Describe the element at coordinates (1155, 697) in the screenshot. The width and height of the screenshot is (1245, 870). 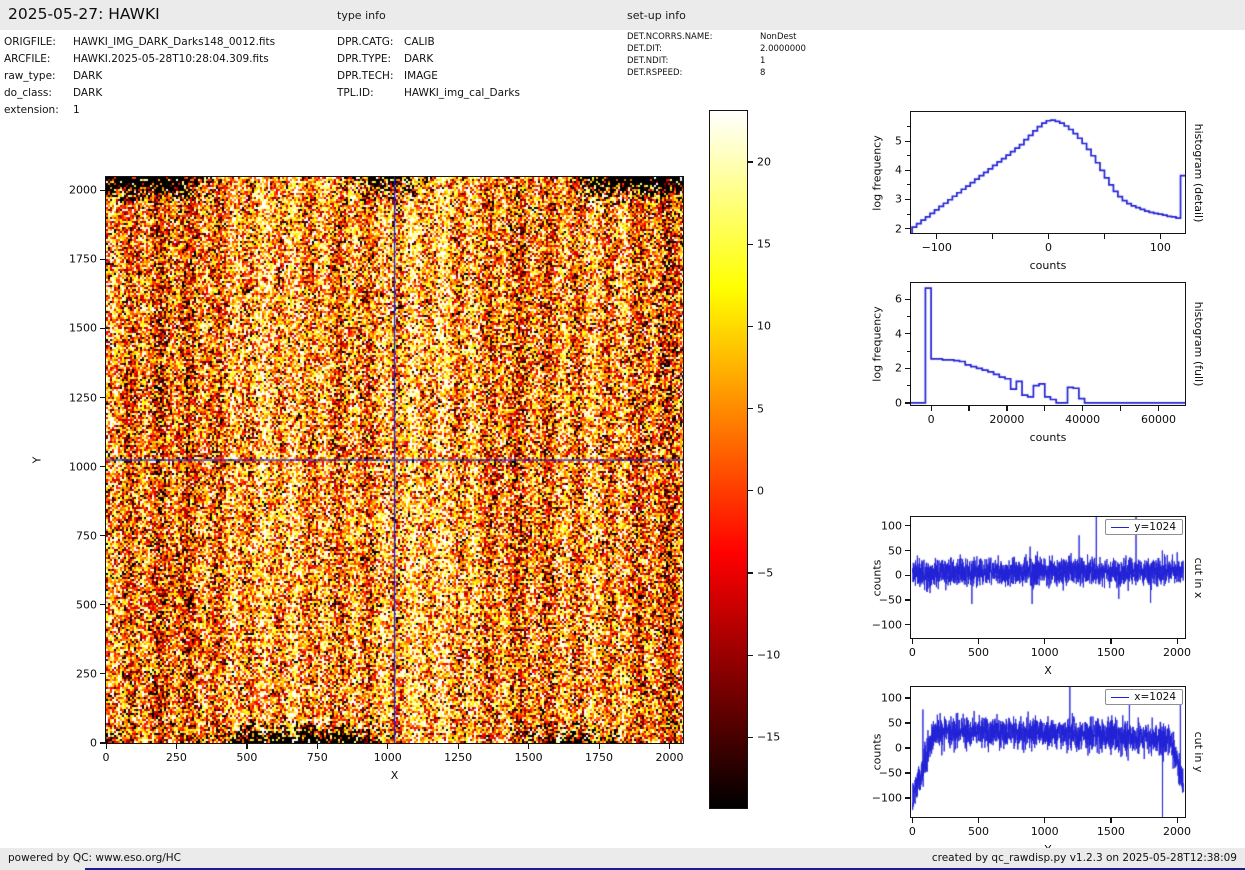
I see `legend-label: x=1024` at that location.